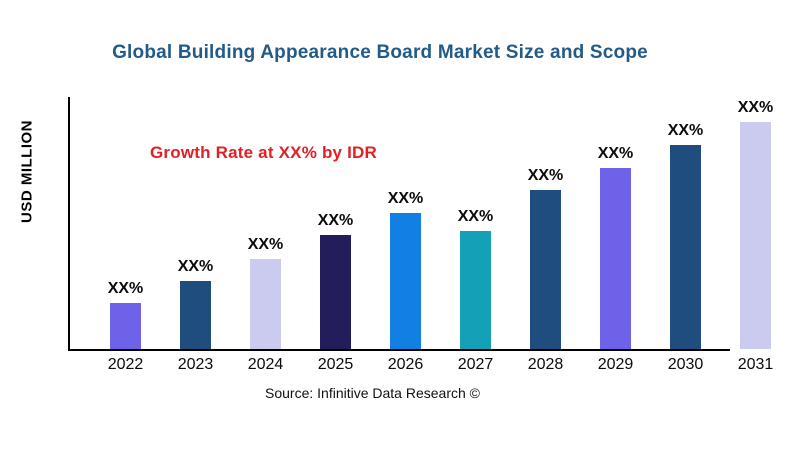  I want to click on bar-2031, so click(755, 235).